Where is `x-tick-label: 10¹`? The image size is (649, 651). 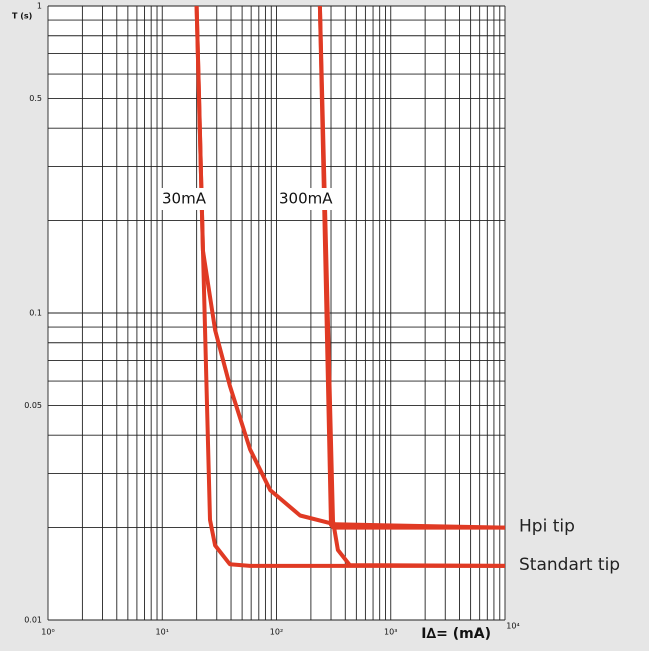 x-tick-label: 10¹ is located at coordinates (162, 632).